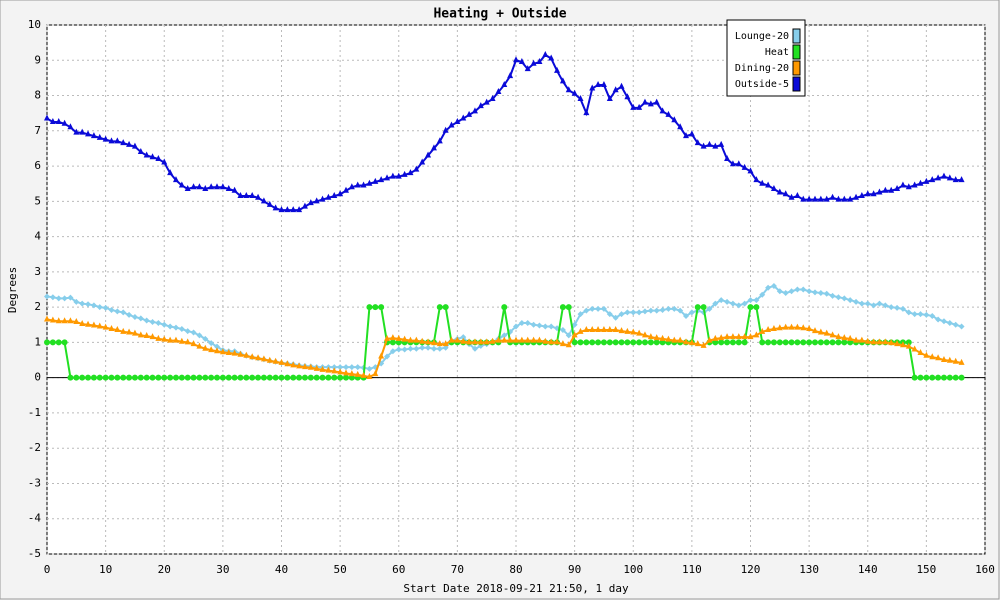  Describe the element at coordinates (34, 412) in the screenshot. I see `y-tick-label: -1` at that location.